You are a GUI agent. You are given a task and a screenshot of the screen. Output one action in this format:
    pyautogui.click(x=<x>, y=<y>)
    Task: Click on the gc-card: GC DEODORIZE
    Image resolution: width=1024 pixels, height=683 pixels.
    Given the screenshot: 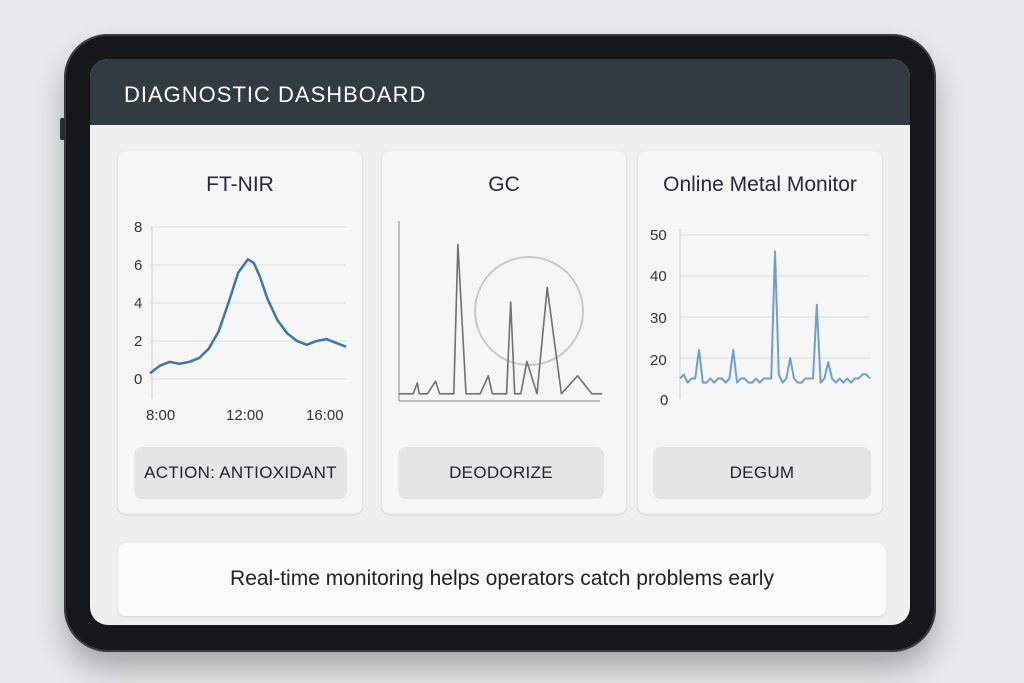 What is the action you would take?
    pyautogui.click(x=504, y=332)
    